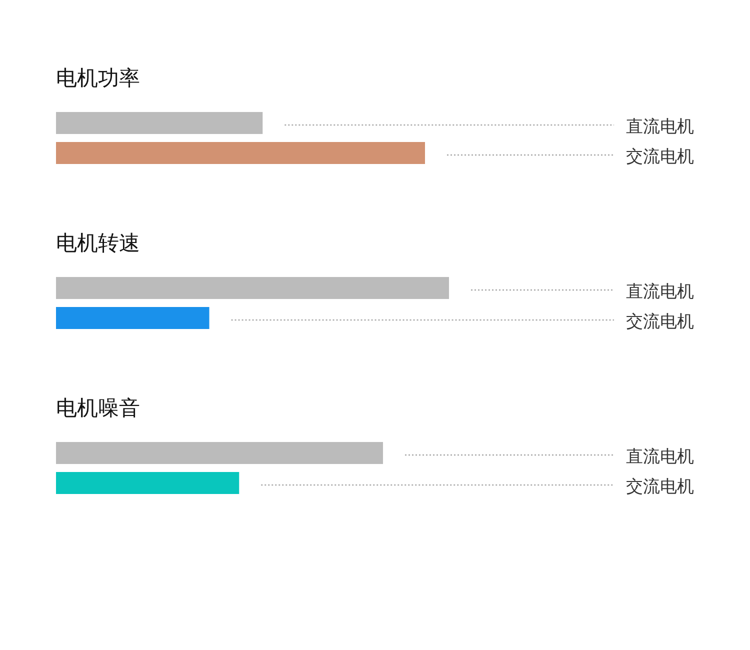 This screenshot has height=650, width=750. What do you see at coordinates (98, 243) in the screenshot?
I see `title: 电机转速` at bounding box center [98, 243].